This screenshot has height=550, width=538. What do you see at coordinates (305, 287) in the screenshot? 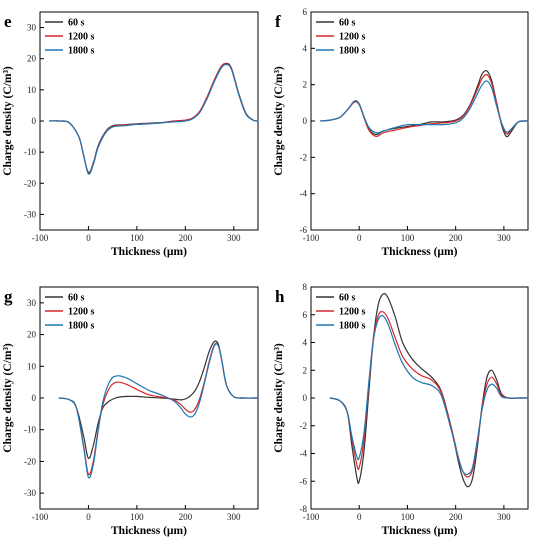
I see `y-tick-label: 8` at bounding box center [305, 287].